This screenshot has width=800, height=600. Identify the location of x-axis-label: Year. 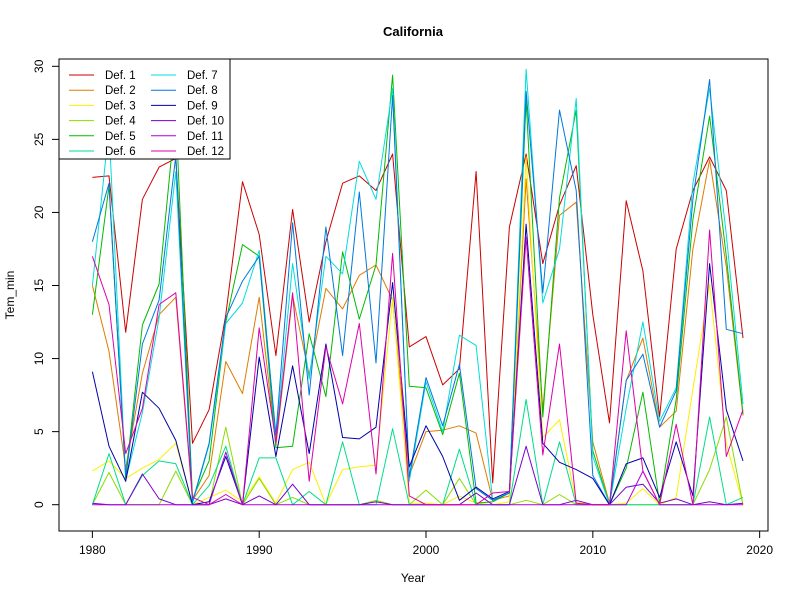
(413, 578).